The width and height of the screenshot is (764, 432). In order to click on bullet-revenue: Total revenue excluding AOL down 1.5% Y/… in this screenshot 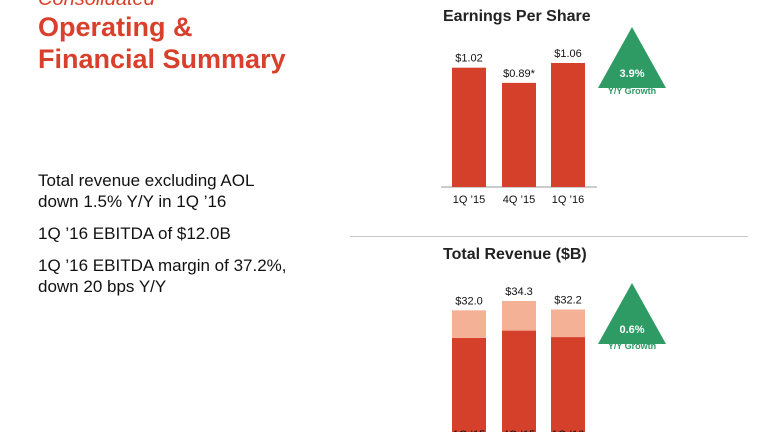, I will do `click(188, 191)`.